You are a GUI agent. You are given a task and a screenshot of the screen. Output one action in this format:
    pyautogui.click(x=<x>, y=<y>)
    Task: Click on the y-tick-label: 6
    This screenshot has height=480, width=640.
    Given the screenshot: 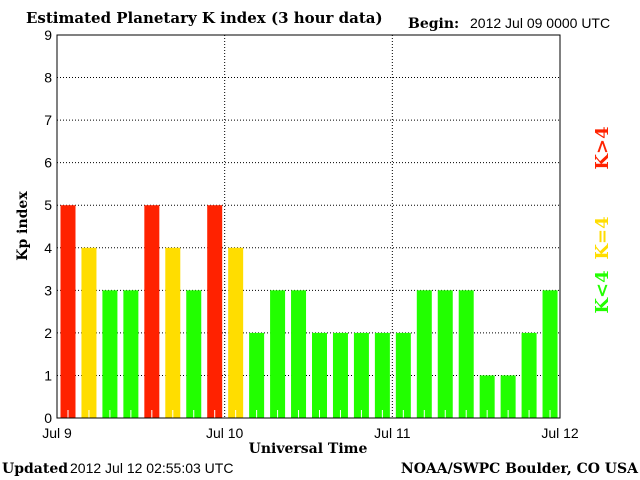 What is the action you would take?
    pyautogui.click(x=48, y=163)
    